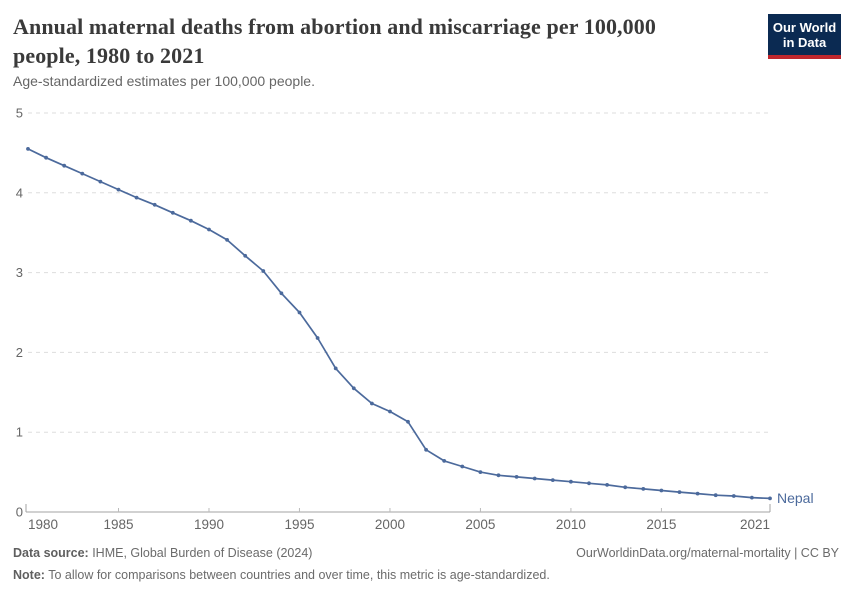  I want to click on owid-logo: Our World in Data, so click(804, 36).